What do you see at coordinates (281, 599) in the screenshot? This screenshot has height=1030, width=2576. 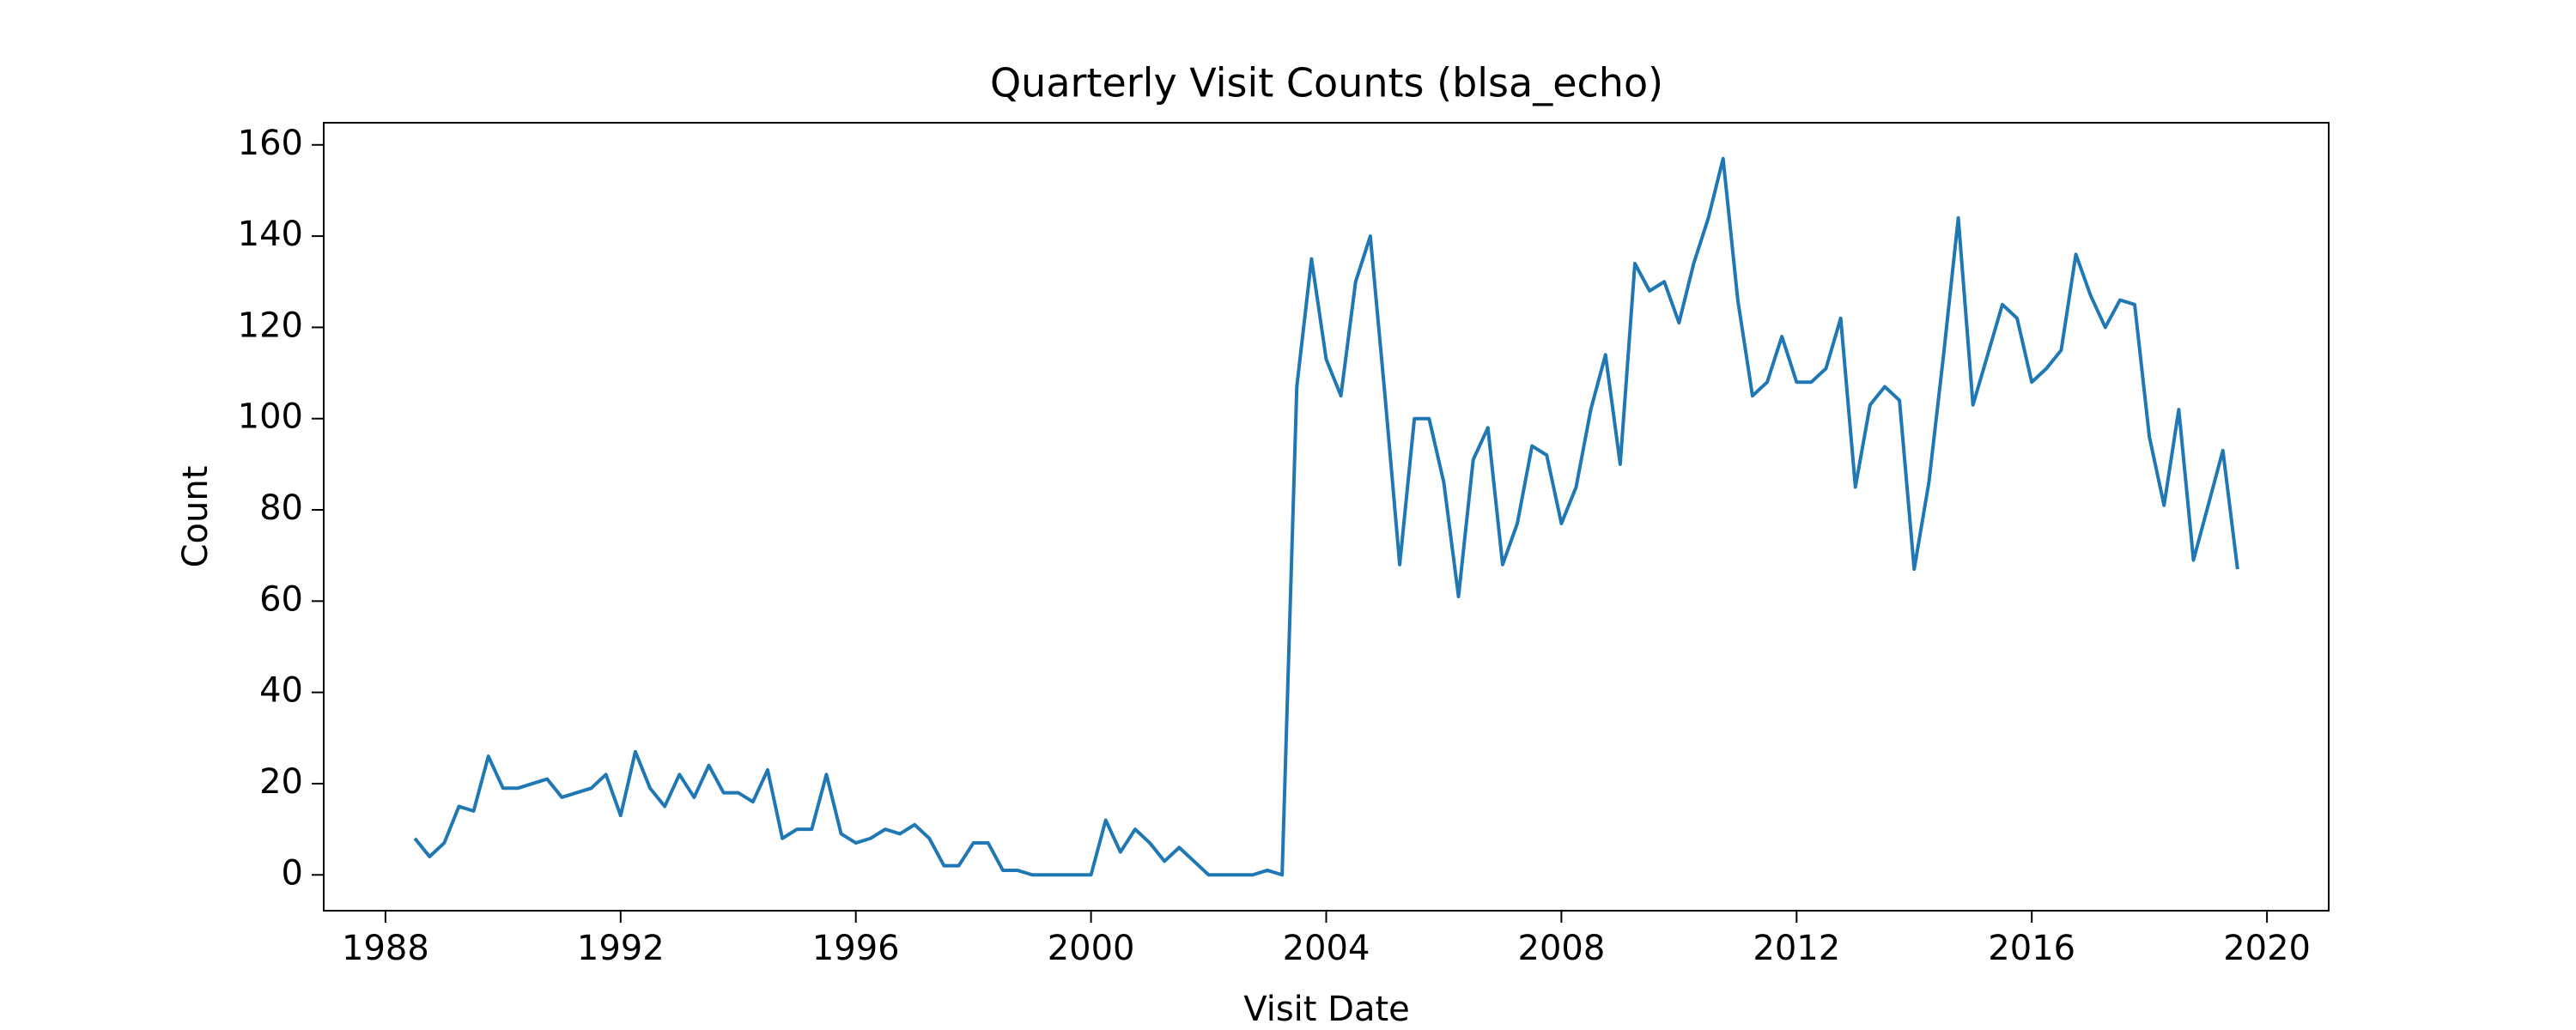 I see `y-tick-label: 60` at bounding box center [281, 599].